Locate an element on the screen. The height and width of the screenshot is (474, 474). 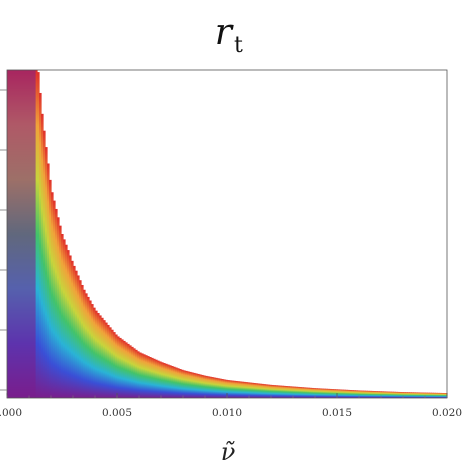
heatmap-core is located at coordinates (21, 234).